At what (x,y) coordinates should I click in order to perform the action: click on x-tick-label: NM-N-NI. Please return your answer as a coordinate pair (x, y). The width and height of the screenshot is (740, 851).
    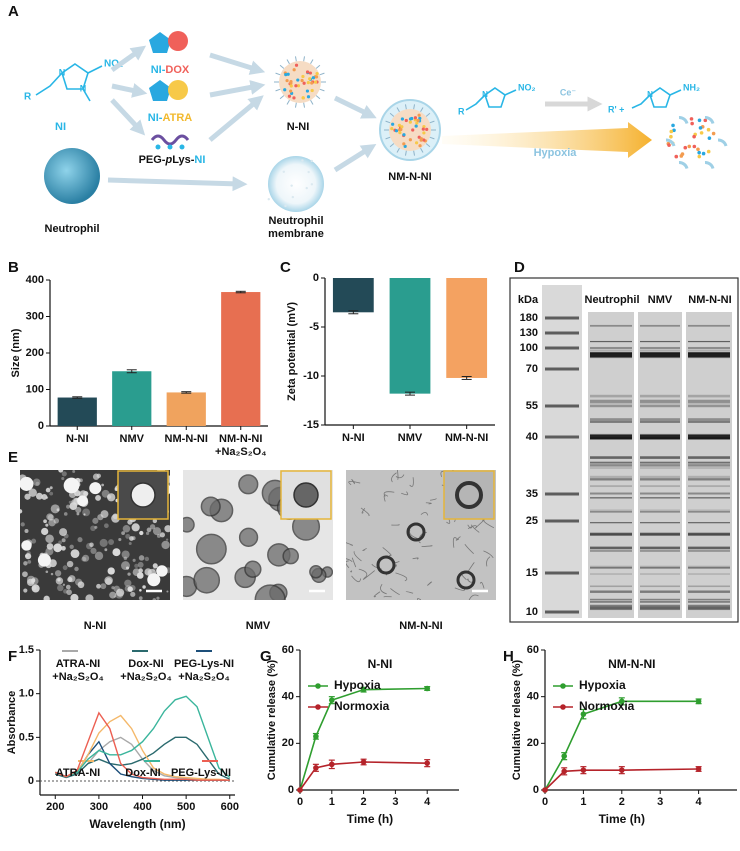
    Looking at the image, I should click on (466, 438).